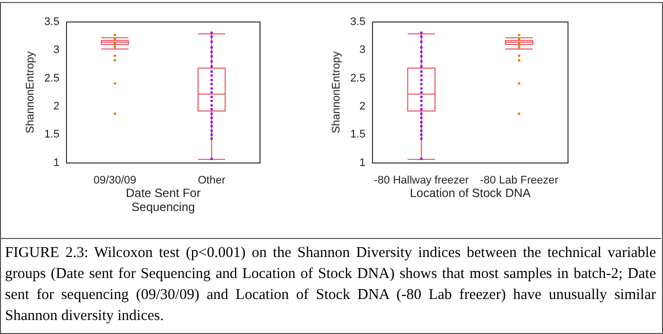  What do you see at coordinates (114, 180) in the screenshot?
I see `x-tick-label: 09/30/09` at bounding box center [114, 180].